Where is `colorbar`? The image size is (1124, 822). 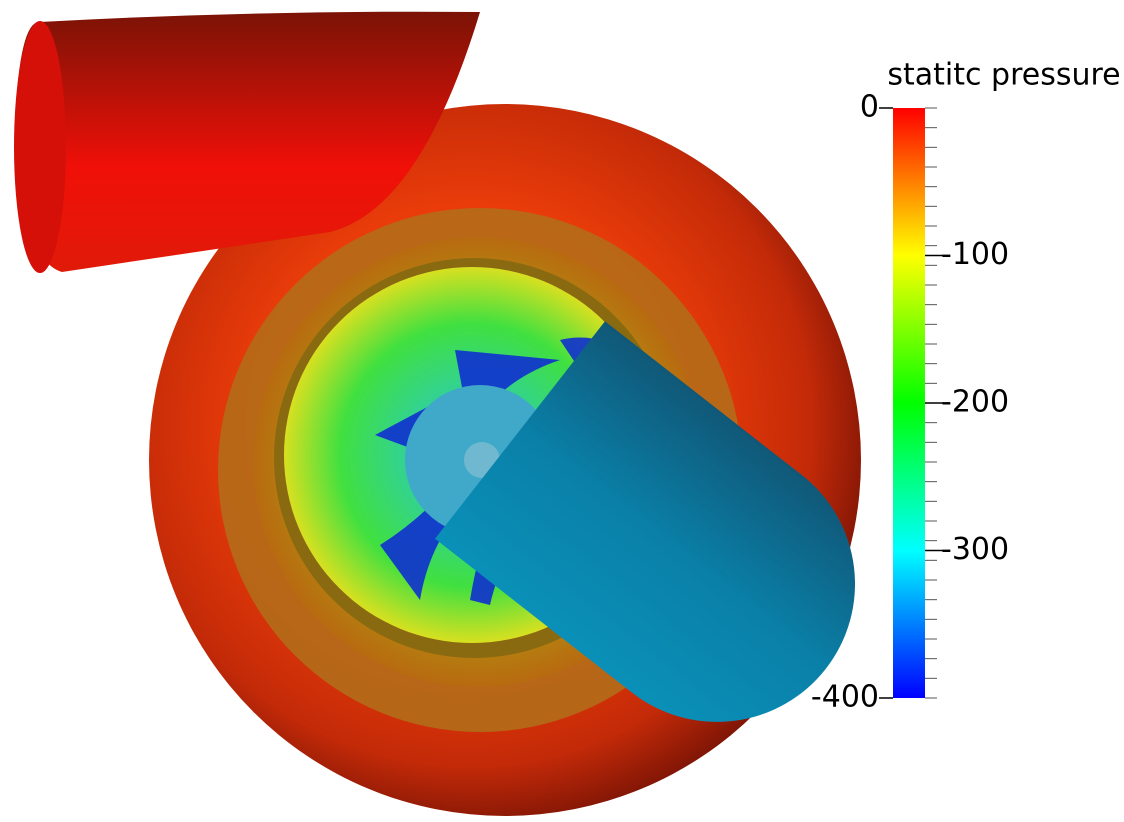
colorbar is located at coordinates (909, 403).